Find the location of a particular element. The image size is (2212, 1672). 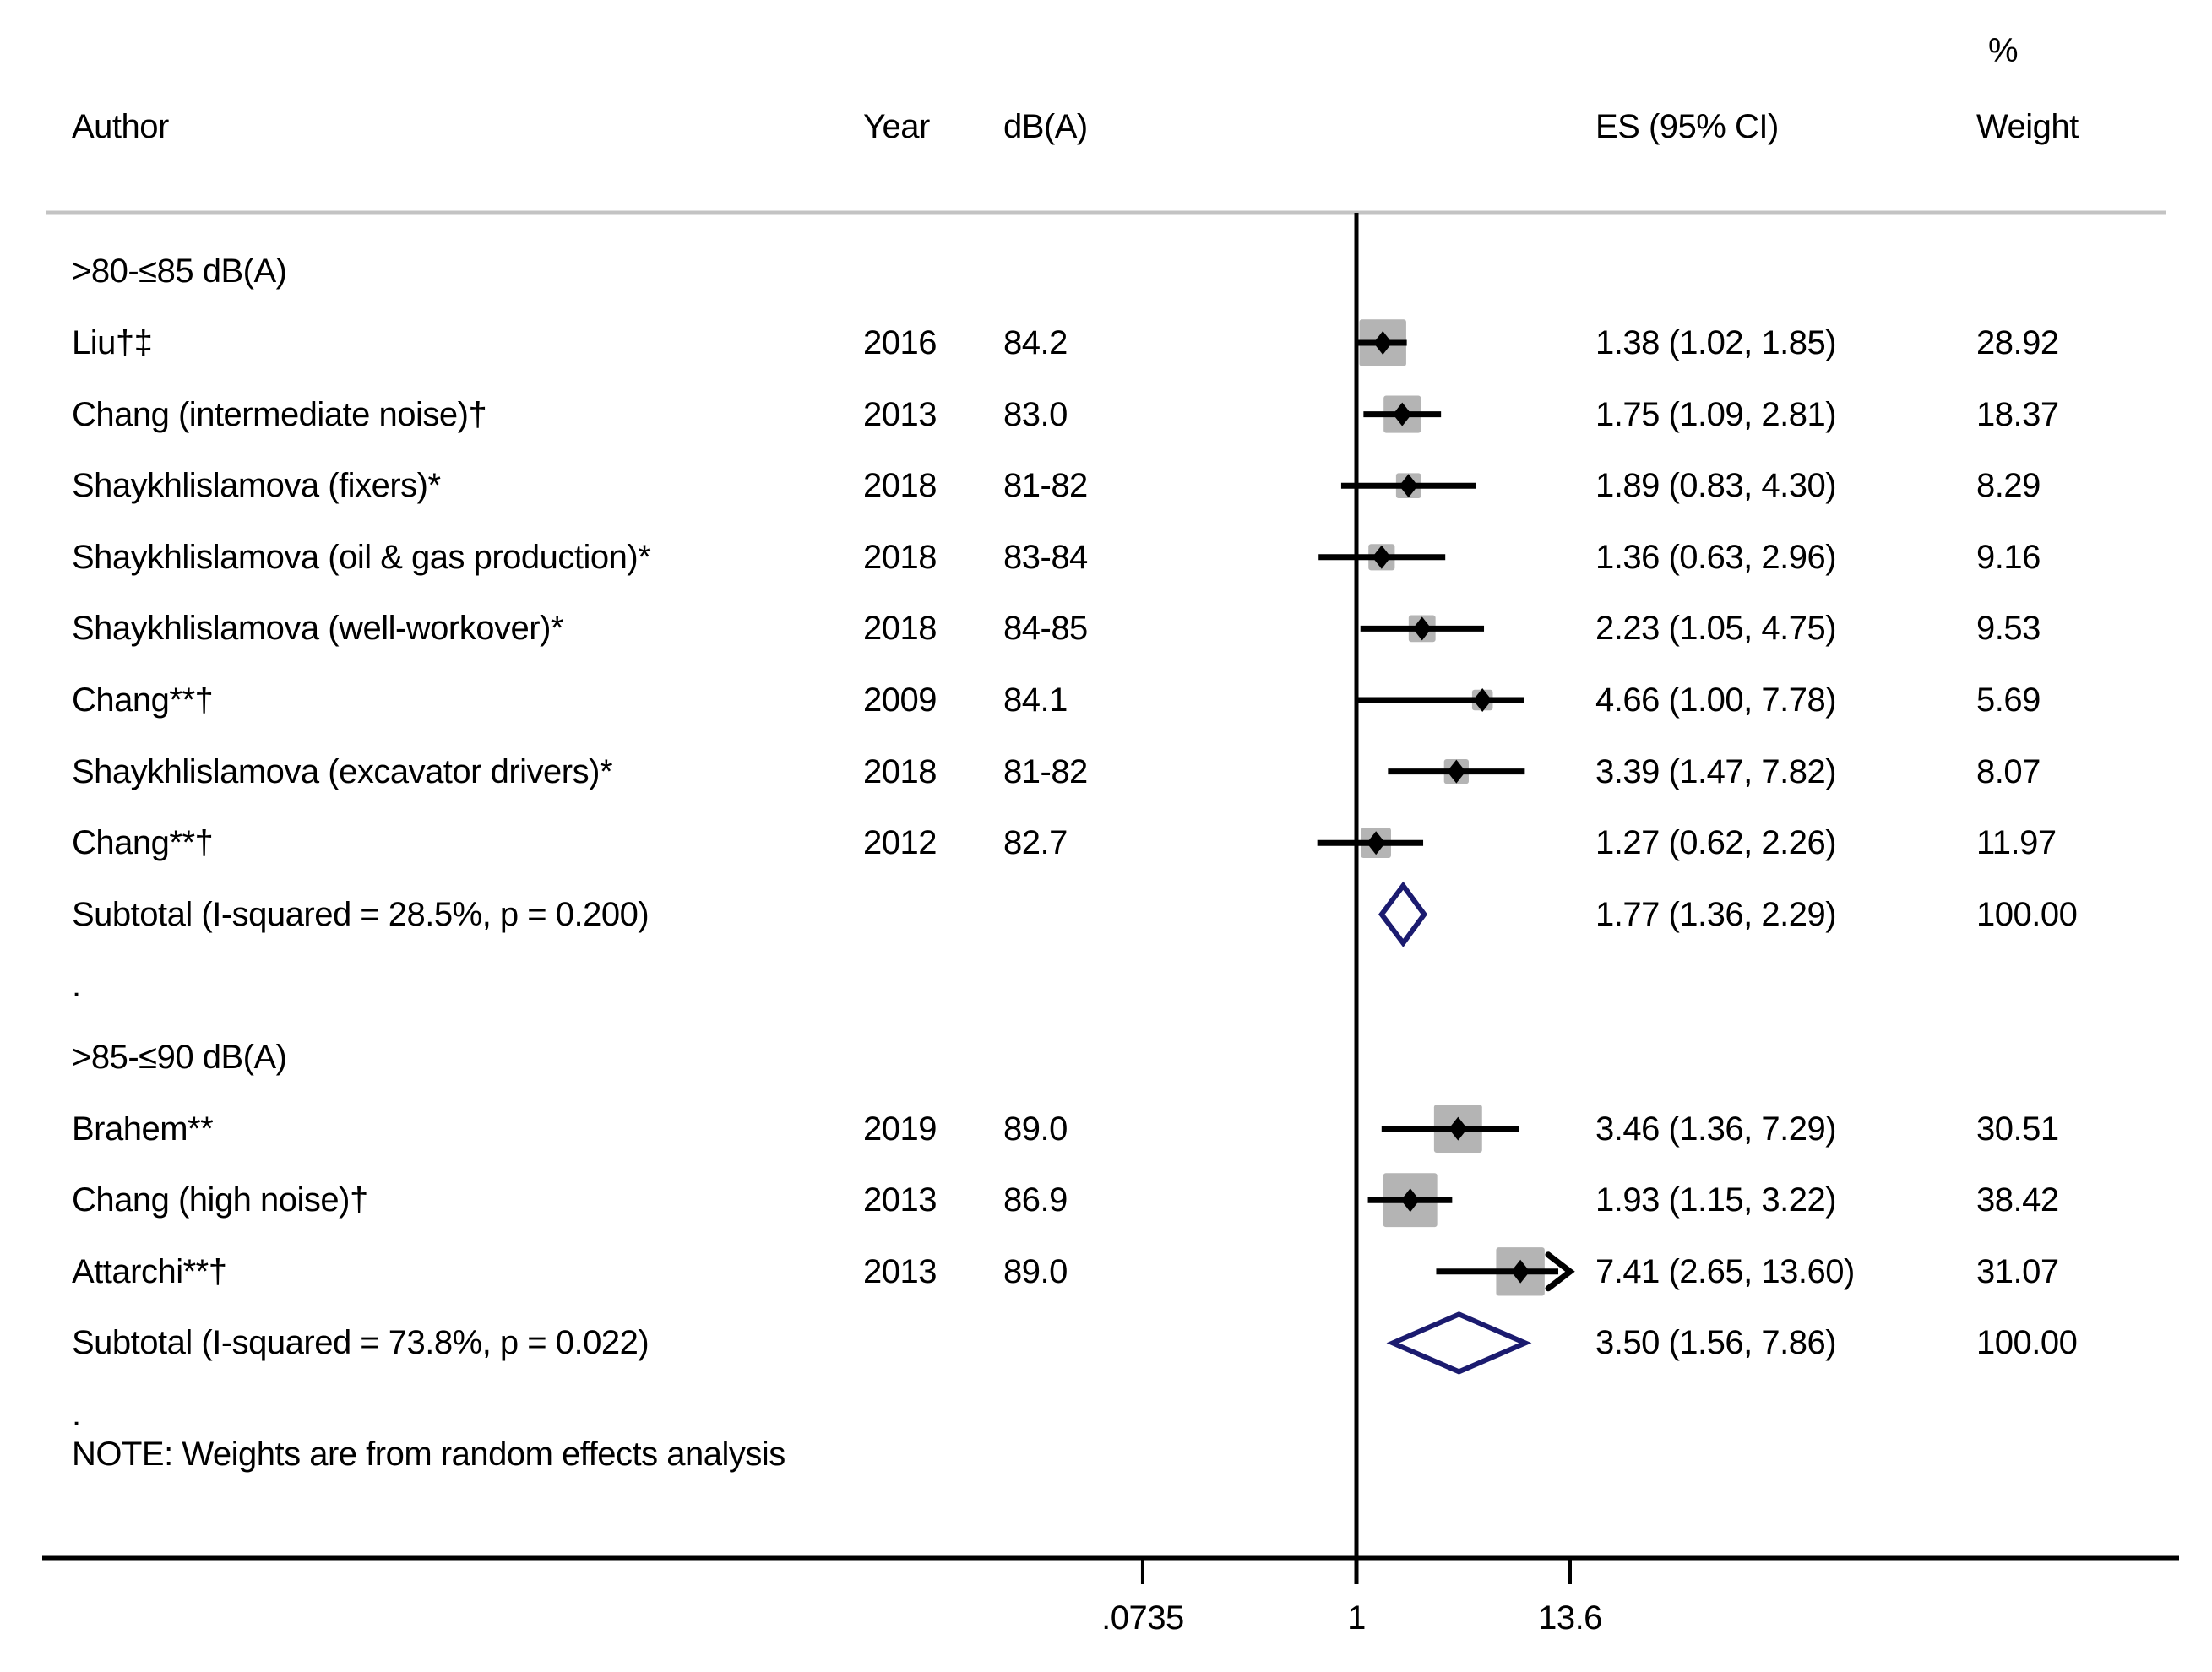

study-row-es: 1.93 (1.15, 3.22) is located at coordinates (1716, 1200).